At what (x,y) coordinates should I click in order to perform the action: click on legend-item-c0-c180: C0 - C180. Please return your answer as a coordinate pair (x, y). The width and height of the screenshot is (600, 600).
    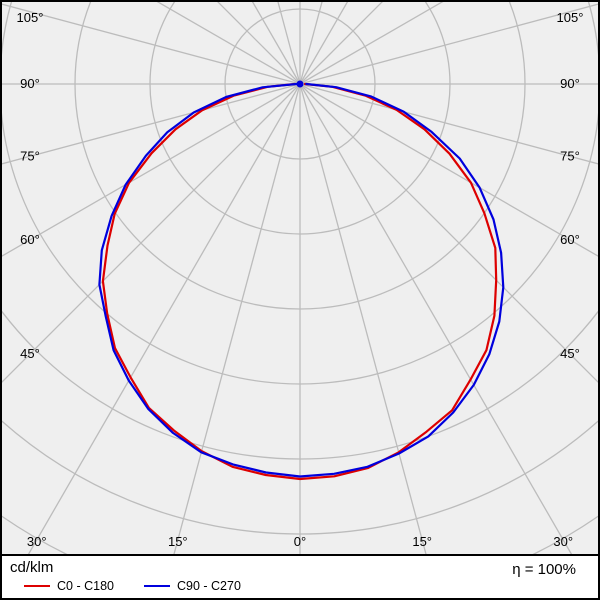
    Looking at the image, I should click on (69, 586).